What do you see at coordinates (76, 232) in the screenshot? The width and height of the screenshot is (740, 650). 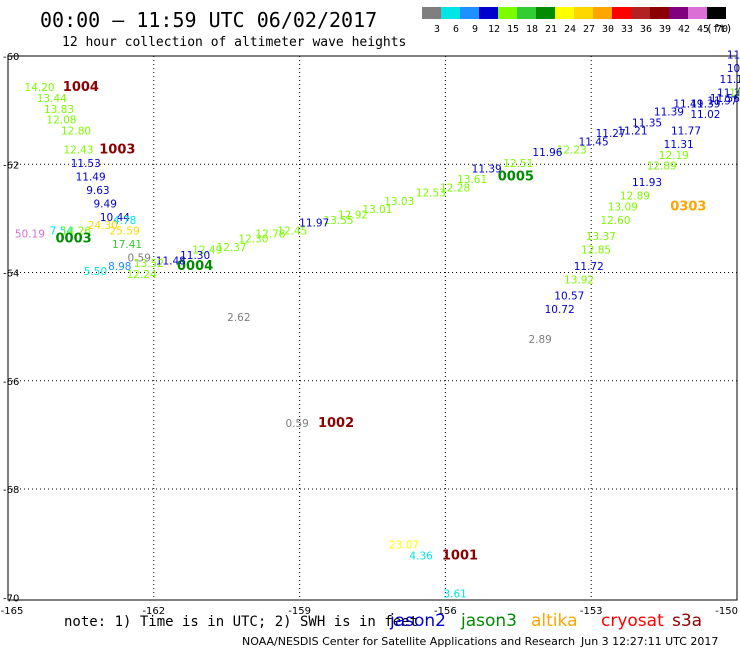 I see `wave-height-value: 14.26` at bounding box center [76, 232].